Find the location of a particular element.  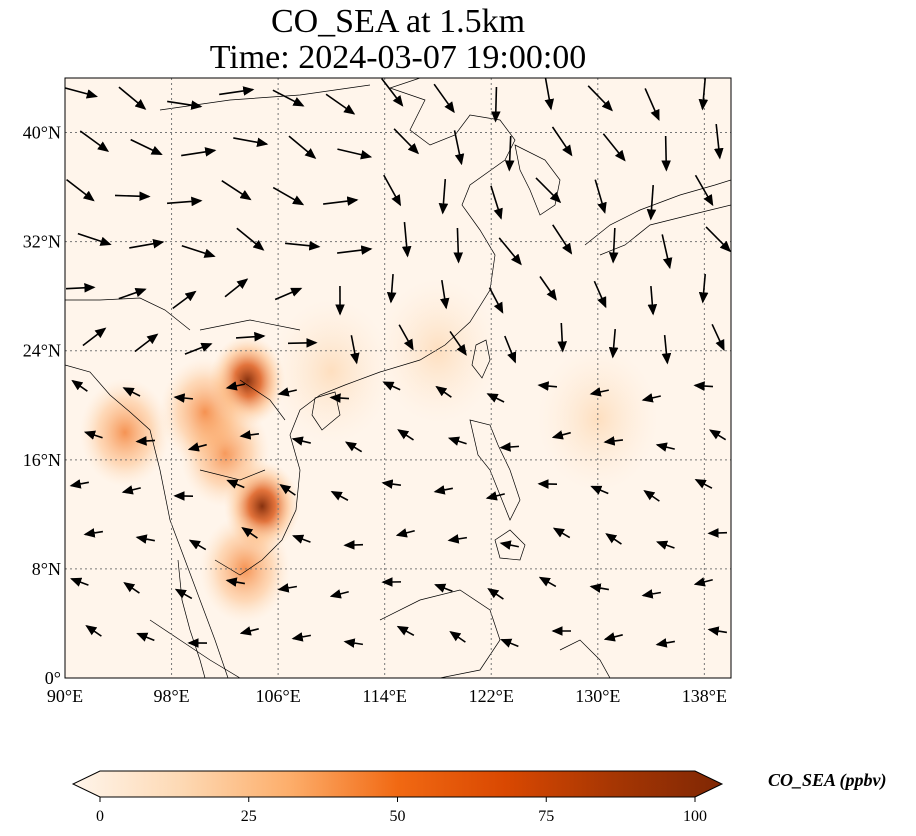

colorbar-label: CO_SEA (ppbv) is located at coordinates (827, 780).